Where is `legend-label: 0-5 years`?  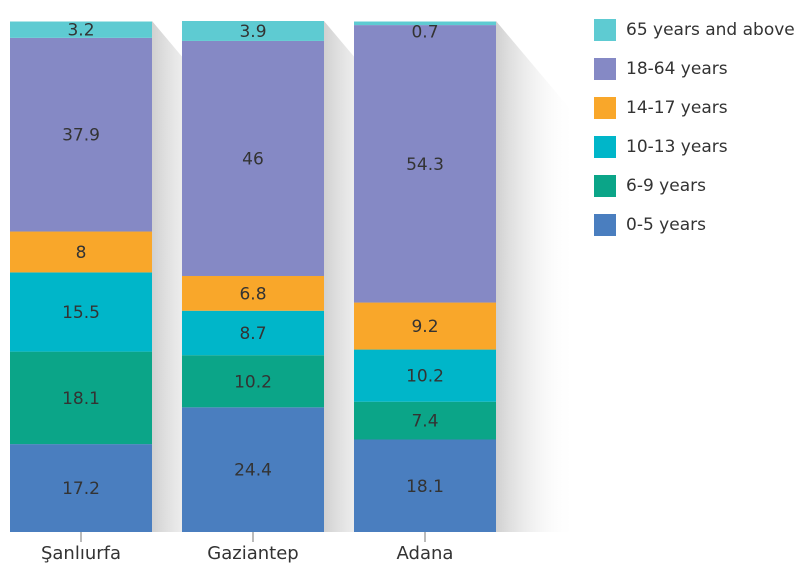
legend-label: 0-5 years is located at coordinates (666, 224).